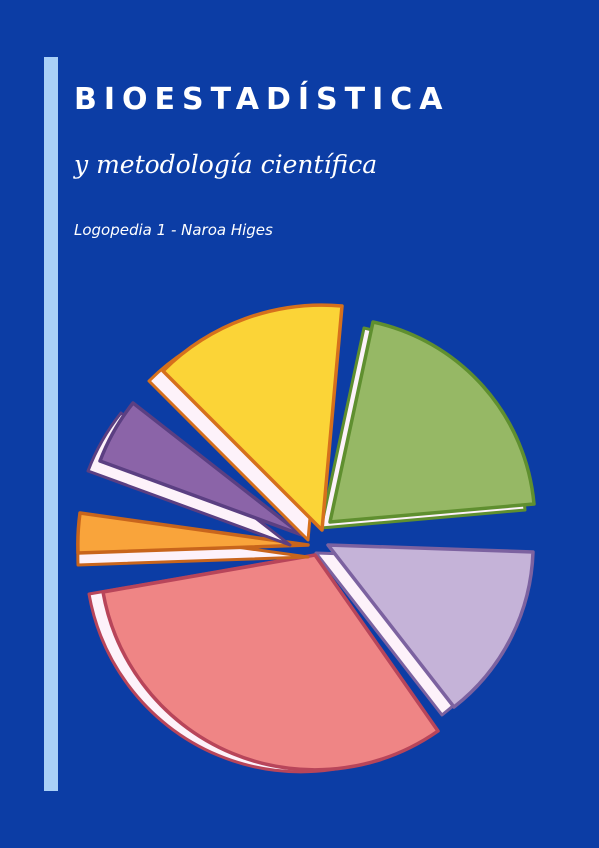 The width and height of the screenshot is (599, 848). I want to click on title: BIOESTADÍSTICA, so click(262, 99).